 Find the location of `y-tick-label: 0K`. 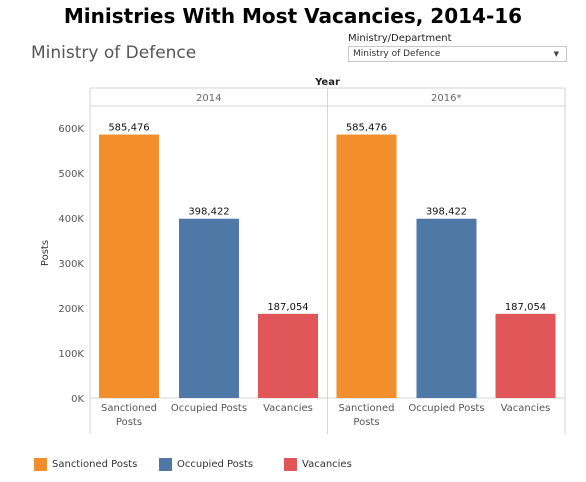

y-tick-label: 0K is located at coordinates (77, 399).